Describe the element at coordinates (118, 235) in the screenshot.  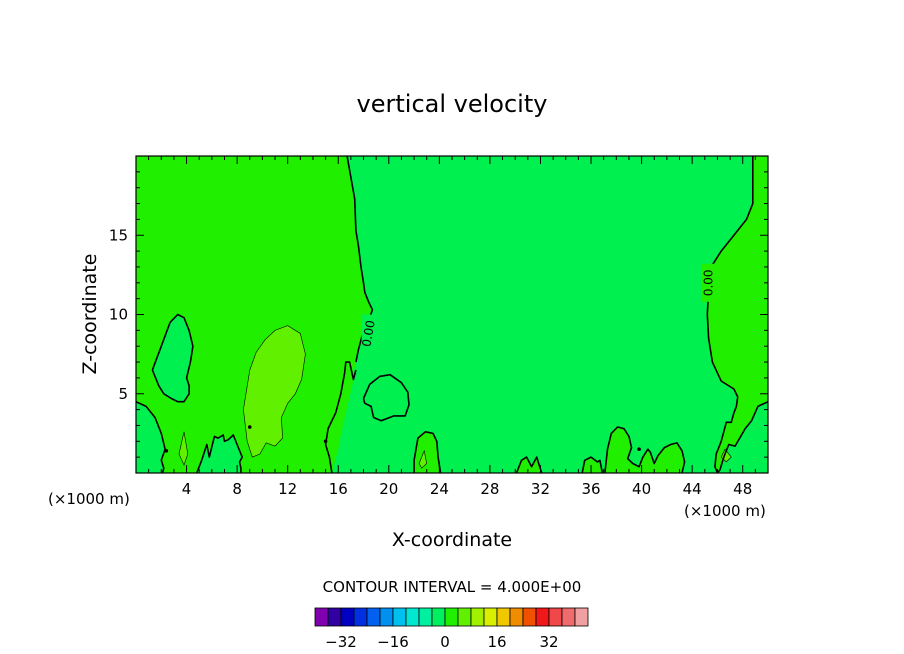
I see `y-tick-label: 15` at that location.